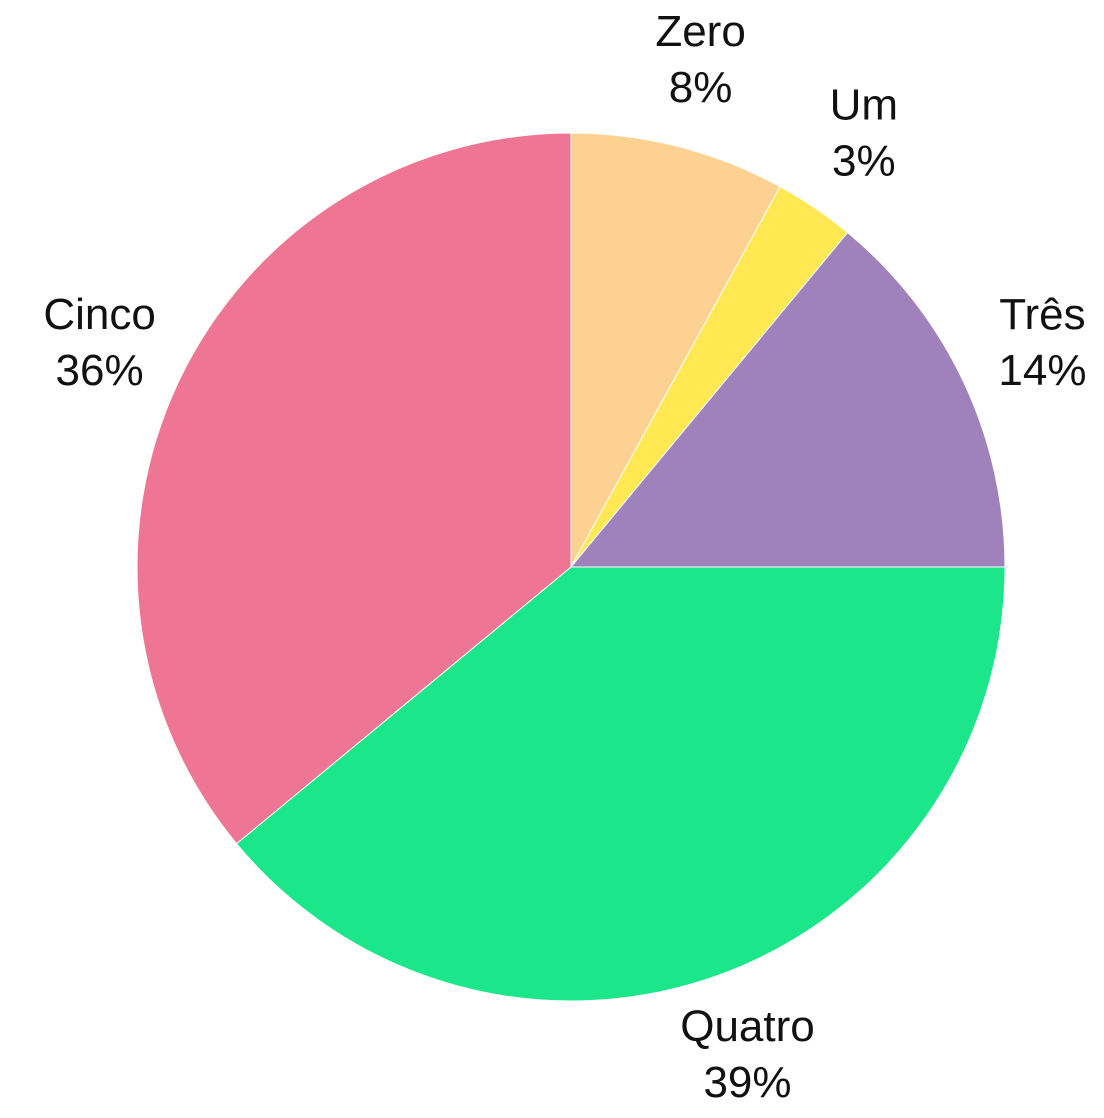 Image resolution: width=1104 pixels, height=1118 pixels. I want to click on slice-label: Um, so click(864, 105).